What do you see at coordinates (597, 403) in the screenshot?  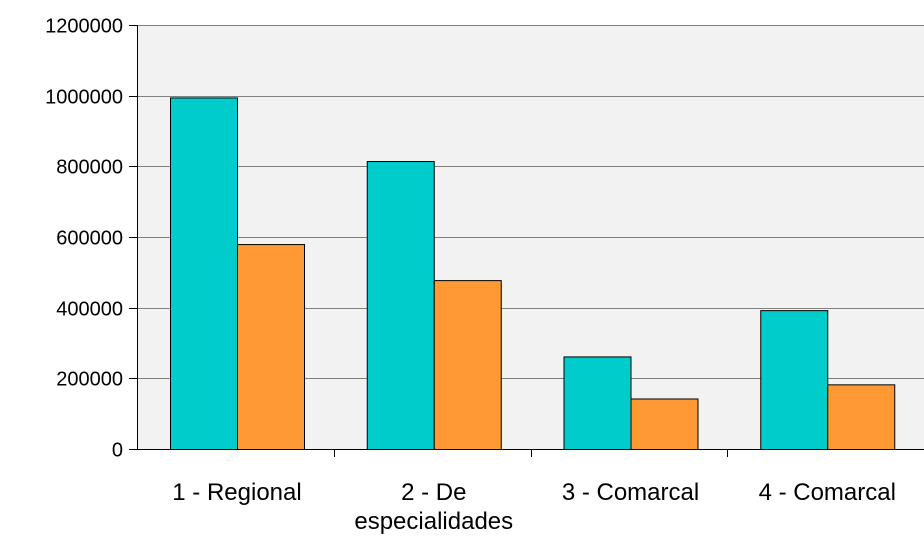 I see `bar-series1-cat3` at bounding box center [597, 403].